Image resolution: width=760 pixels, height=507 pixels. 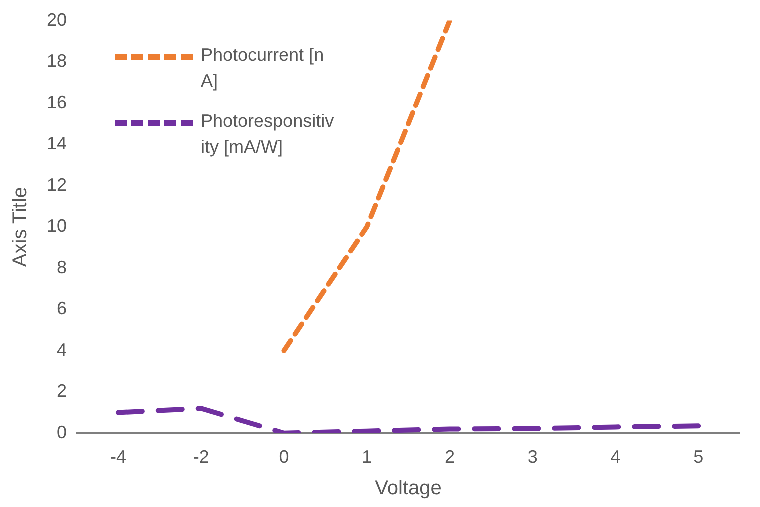 I want to click on x-tick-label: 1, so click(x=367, y=457).